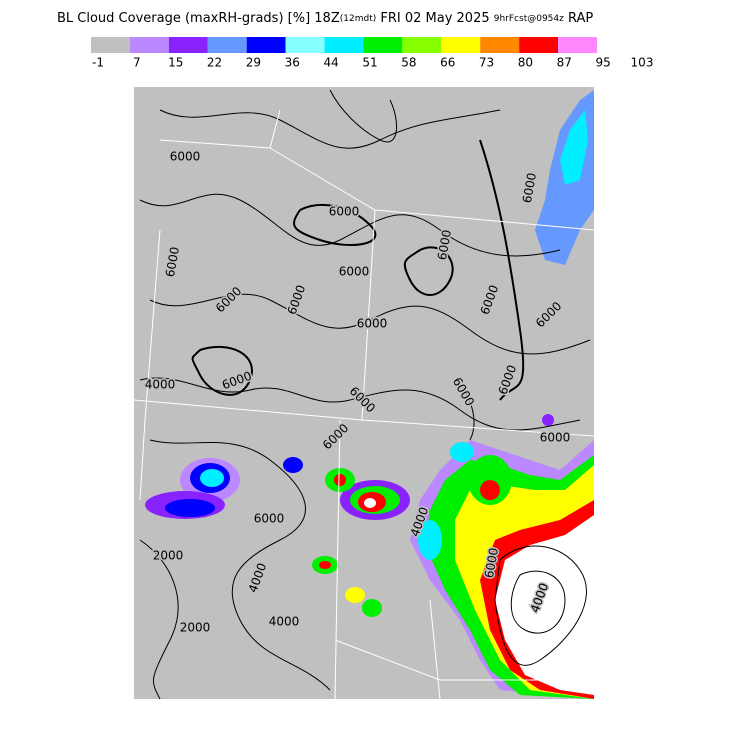 This screenshot has width=729, height=733. Describe the element at coordinates (214, 63) in the screenshot. I see `legend-label: 22` at that location.